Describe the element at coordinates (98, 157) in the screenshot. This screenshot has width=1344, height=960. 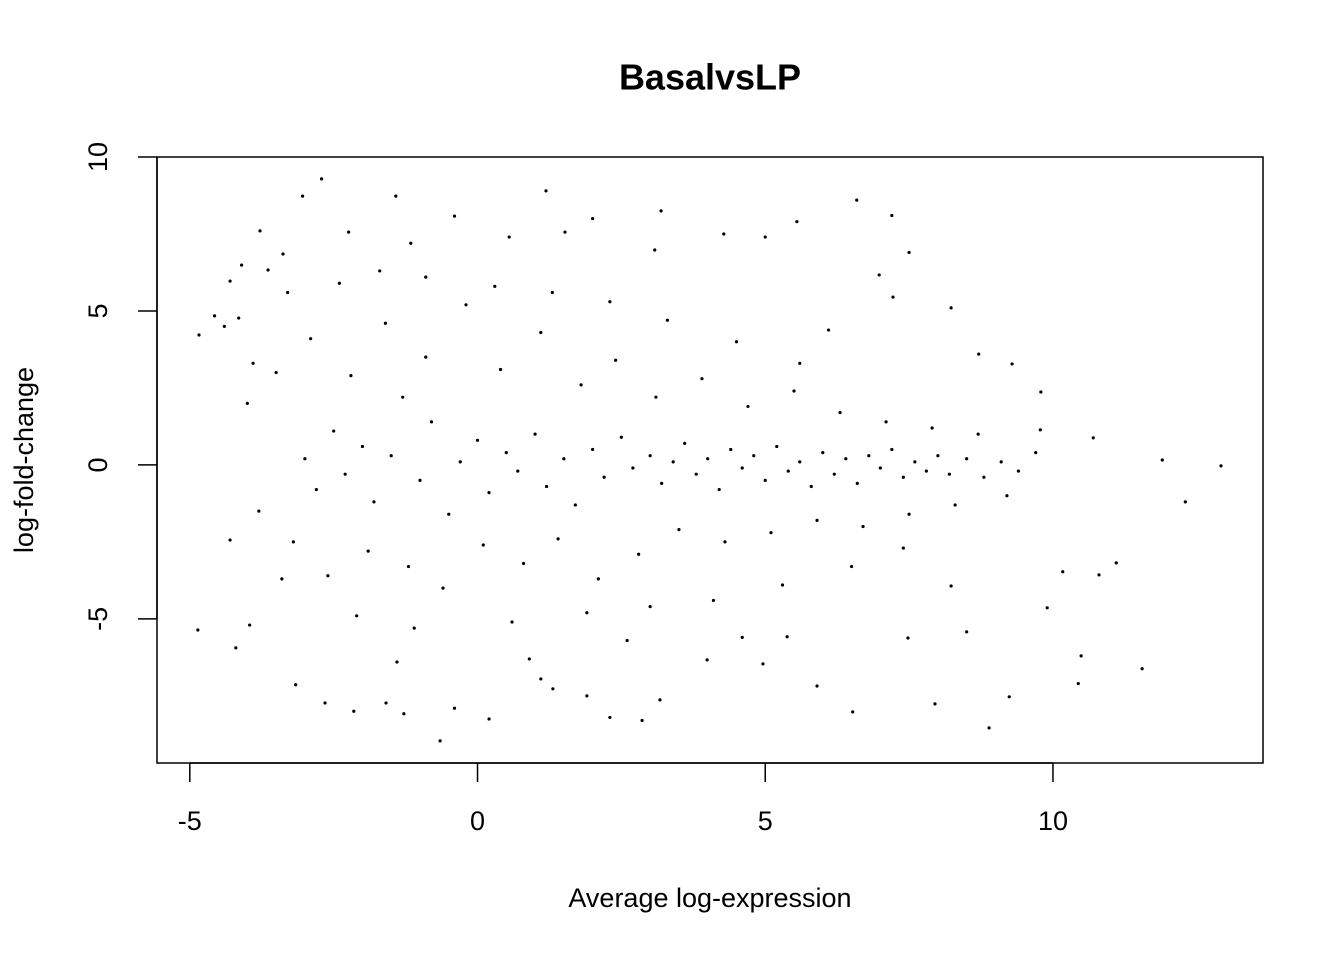
I see `y-tick-label: 10` at that location.